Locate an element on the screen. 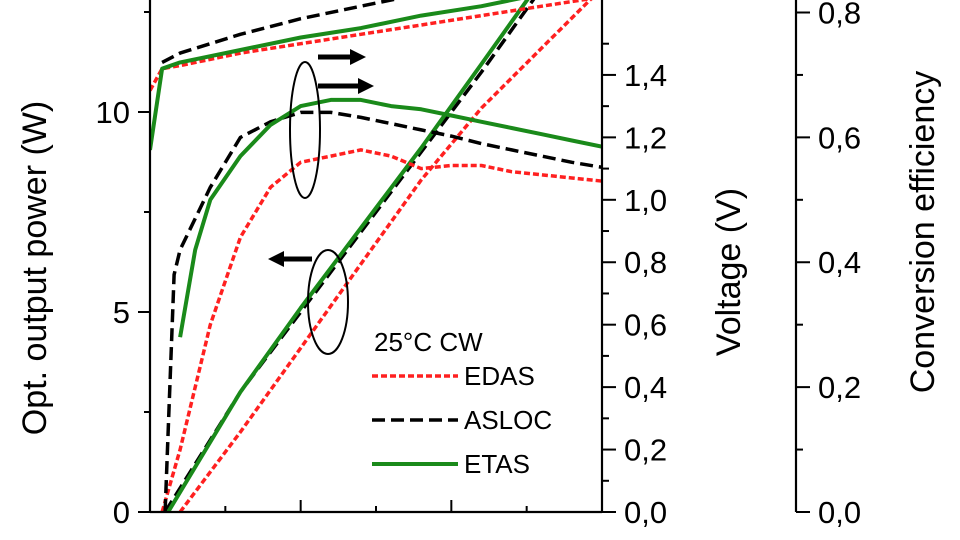 This screenshot has height=540, width=960. series-line-etas-voltage is located at coordinates (336, 75).